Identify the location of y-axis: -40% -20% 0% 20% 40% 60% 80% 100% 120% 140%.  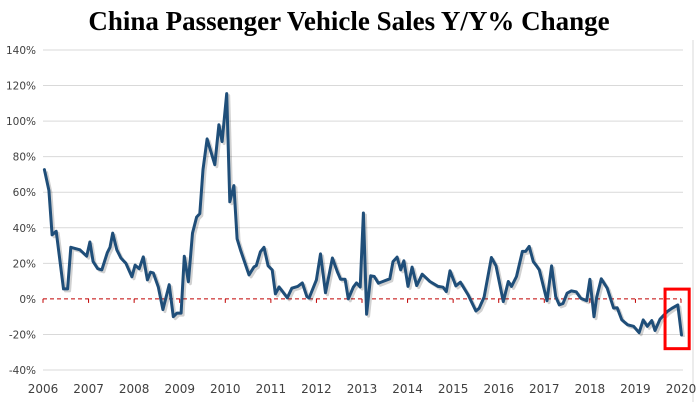
(21, 211).